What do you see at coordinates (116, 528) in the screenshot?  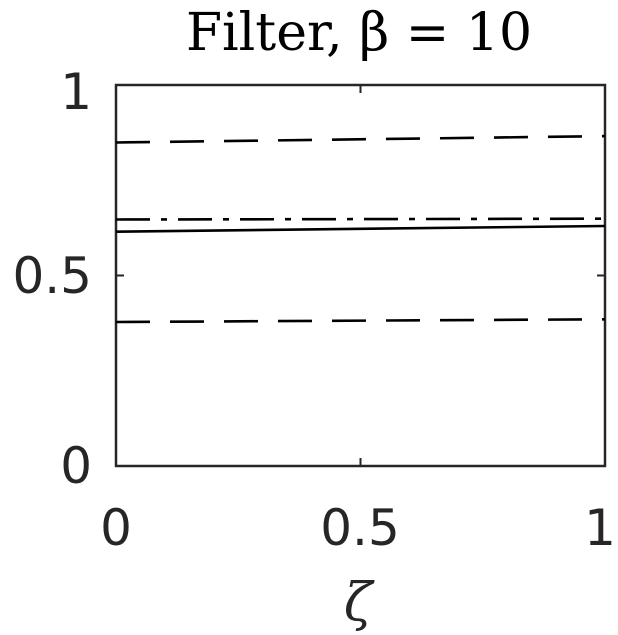 I see `x-tick-label-0: 0` at bounding box center [116, 528].